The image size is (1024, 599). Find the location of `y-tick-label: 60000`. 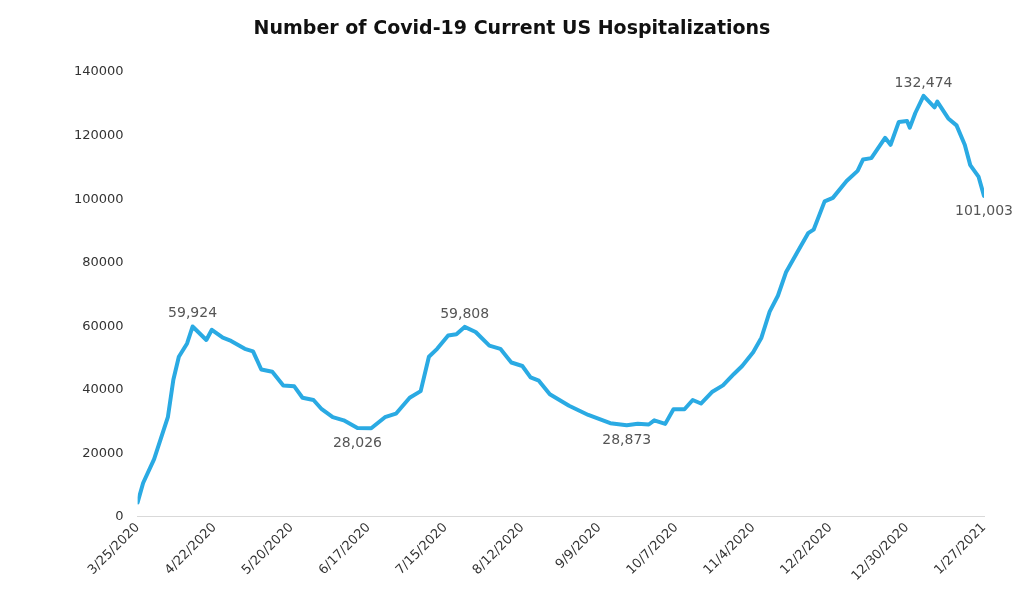

y-tick-label: 60000 is located at coordinates (103, 325).